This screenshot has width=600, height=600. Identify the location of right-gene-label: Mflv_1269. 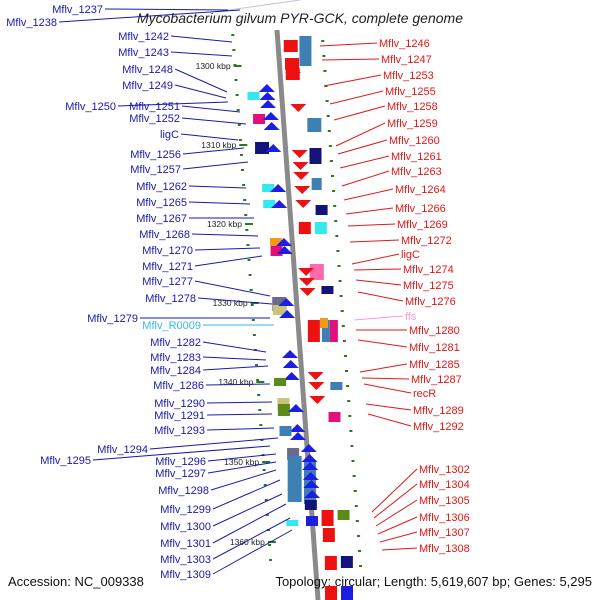
(422, 225).